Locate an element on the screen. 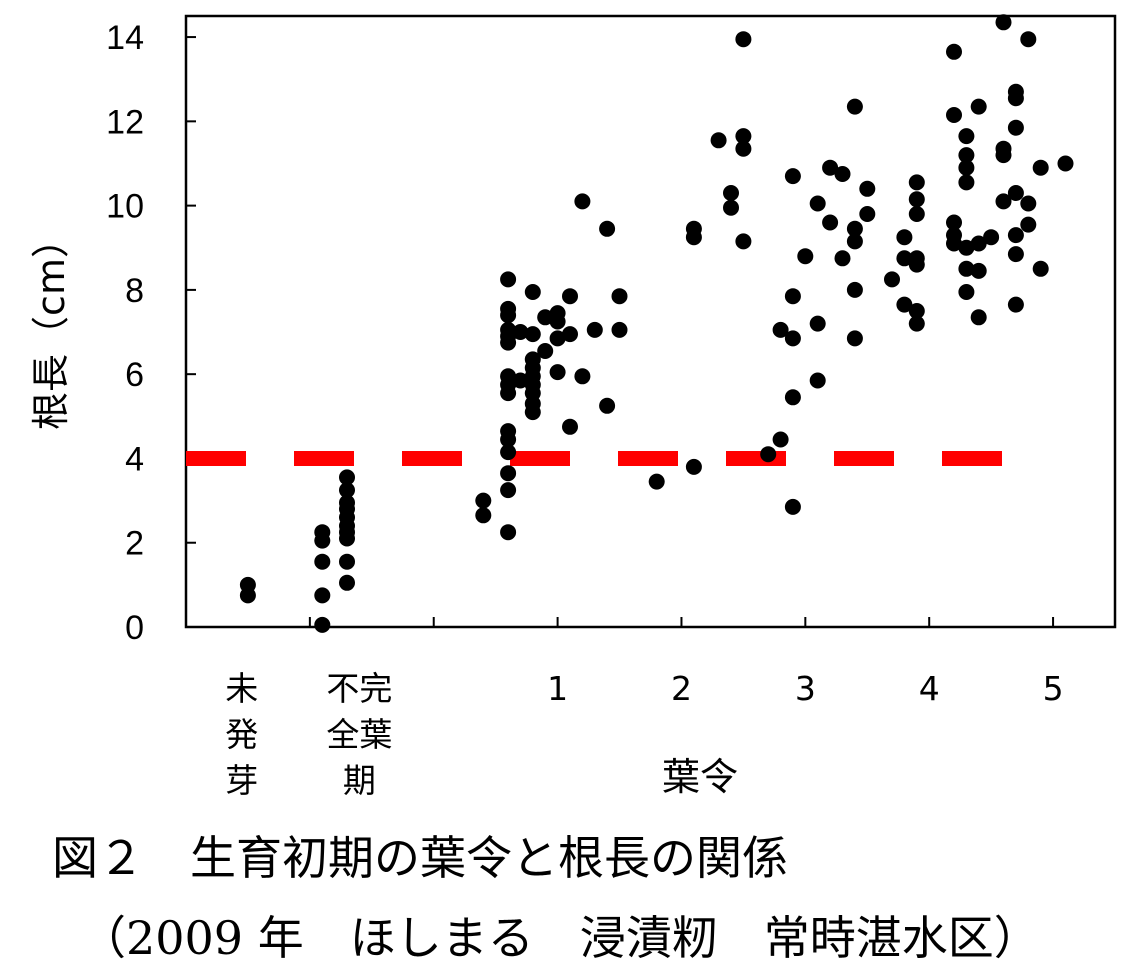 Image resolution: width=1128 pixels, height=977 pixels. x-axis-title: 葉令 is located at coordinates (700, 777).